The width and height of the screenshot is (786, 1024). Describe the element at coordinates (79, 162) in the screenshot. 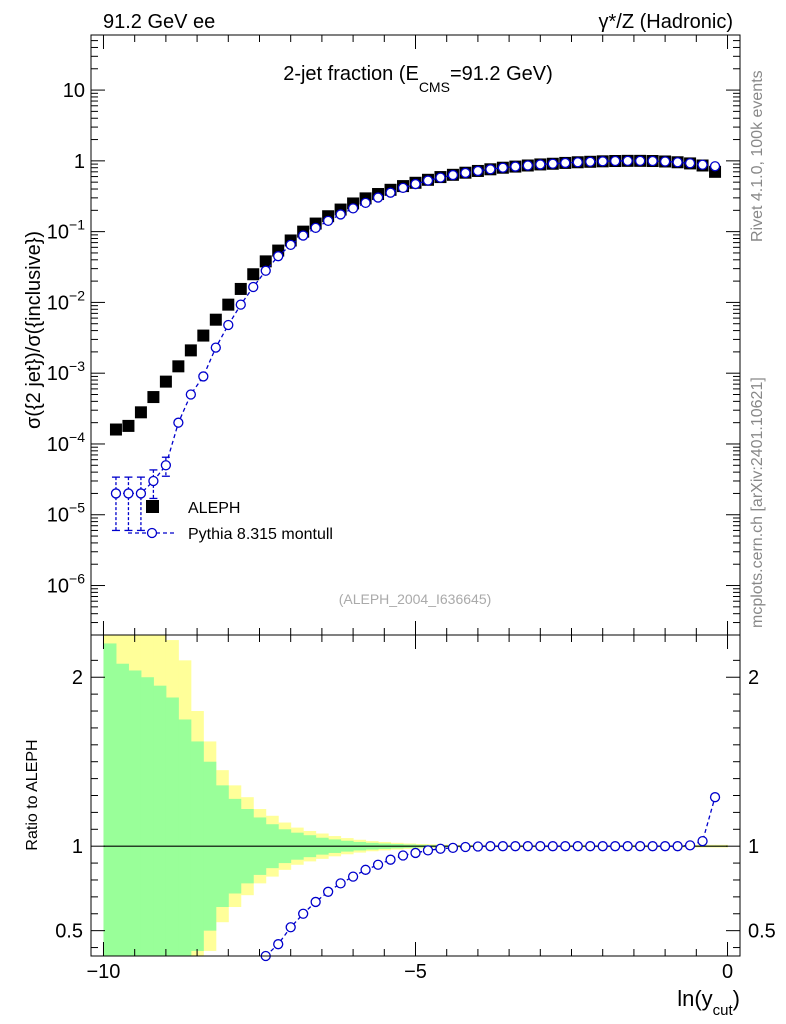

I see `main-ytick-label: 1` at that location.